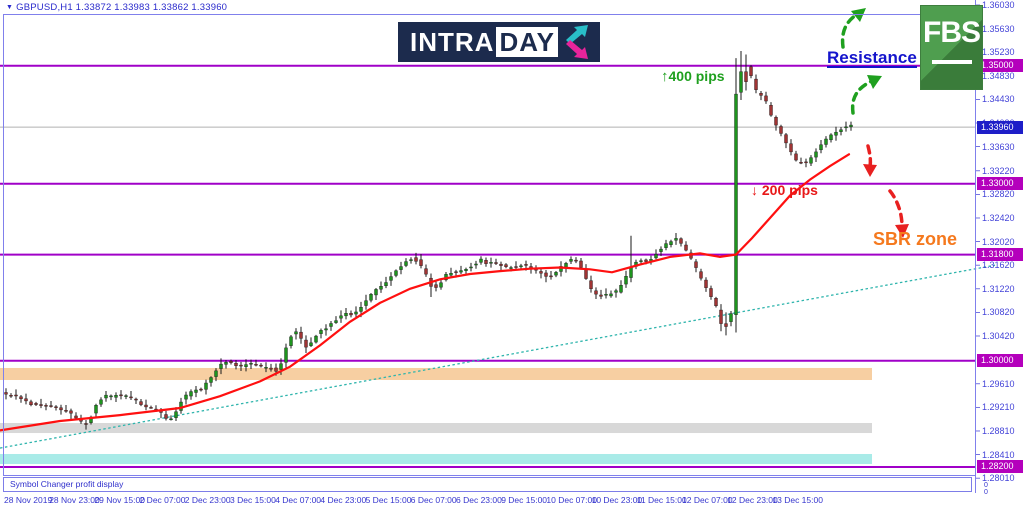 The image size is (1024, 511). What do you see at coordinates (74, 500) in the screenshot?
I see `time-tick-label: 28 Nov 23:00` at bounding box center [74, 500].